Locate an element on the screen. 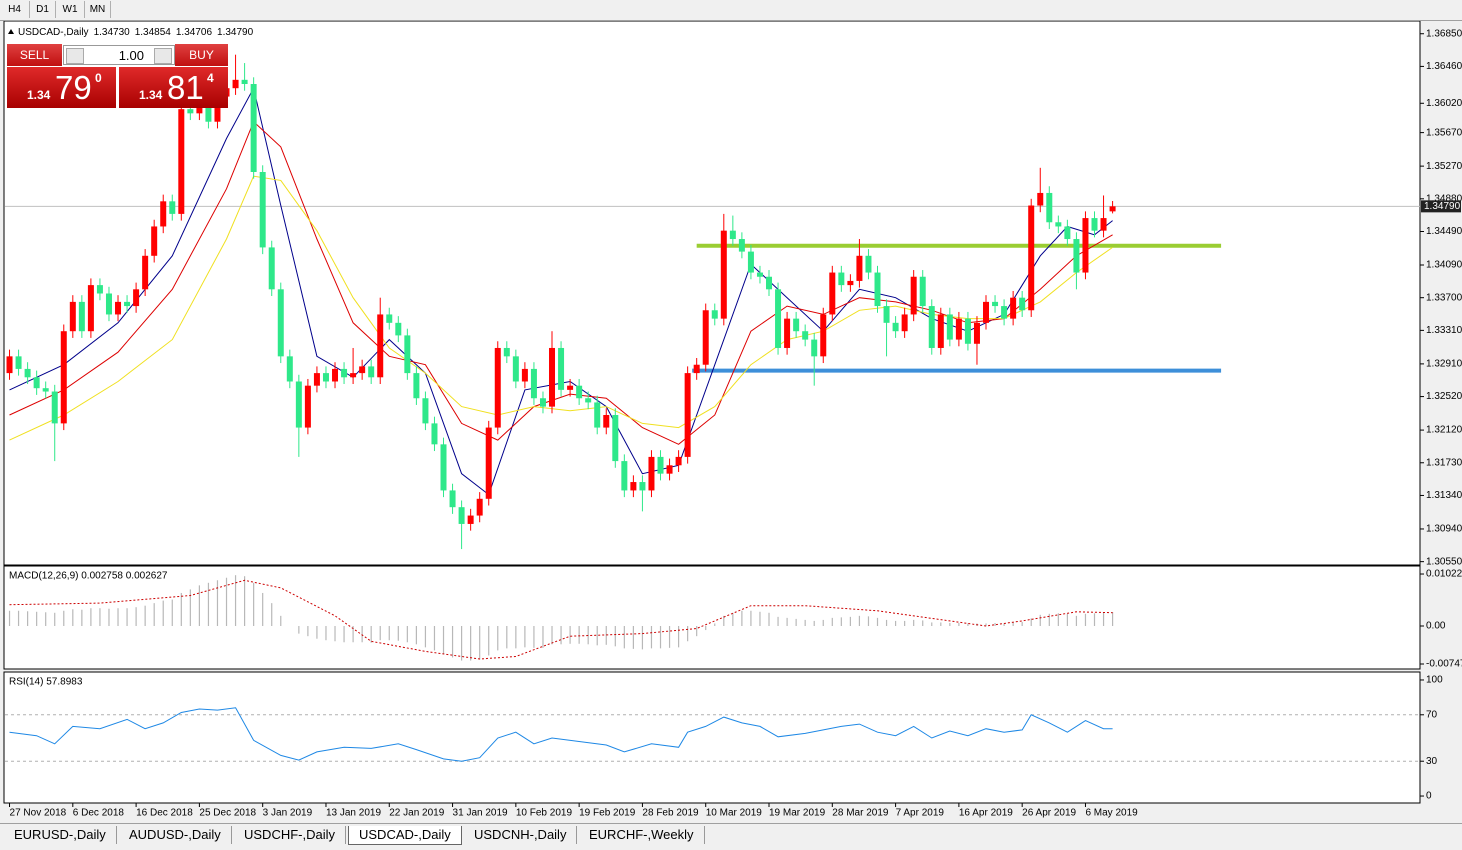 The image size is (1462, 850). y-tick-label: 1.35670 is located at coordinates (1444, 132).